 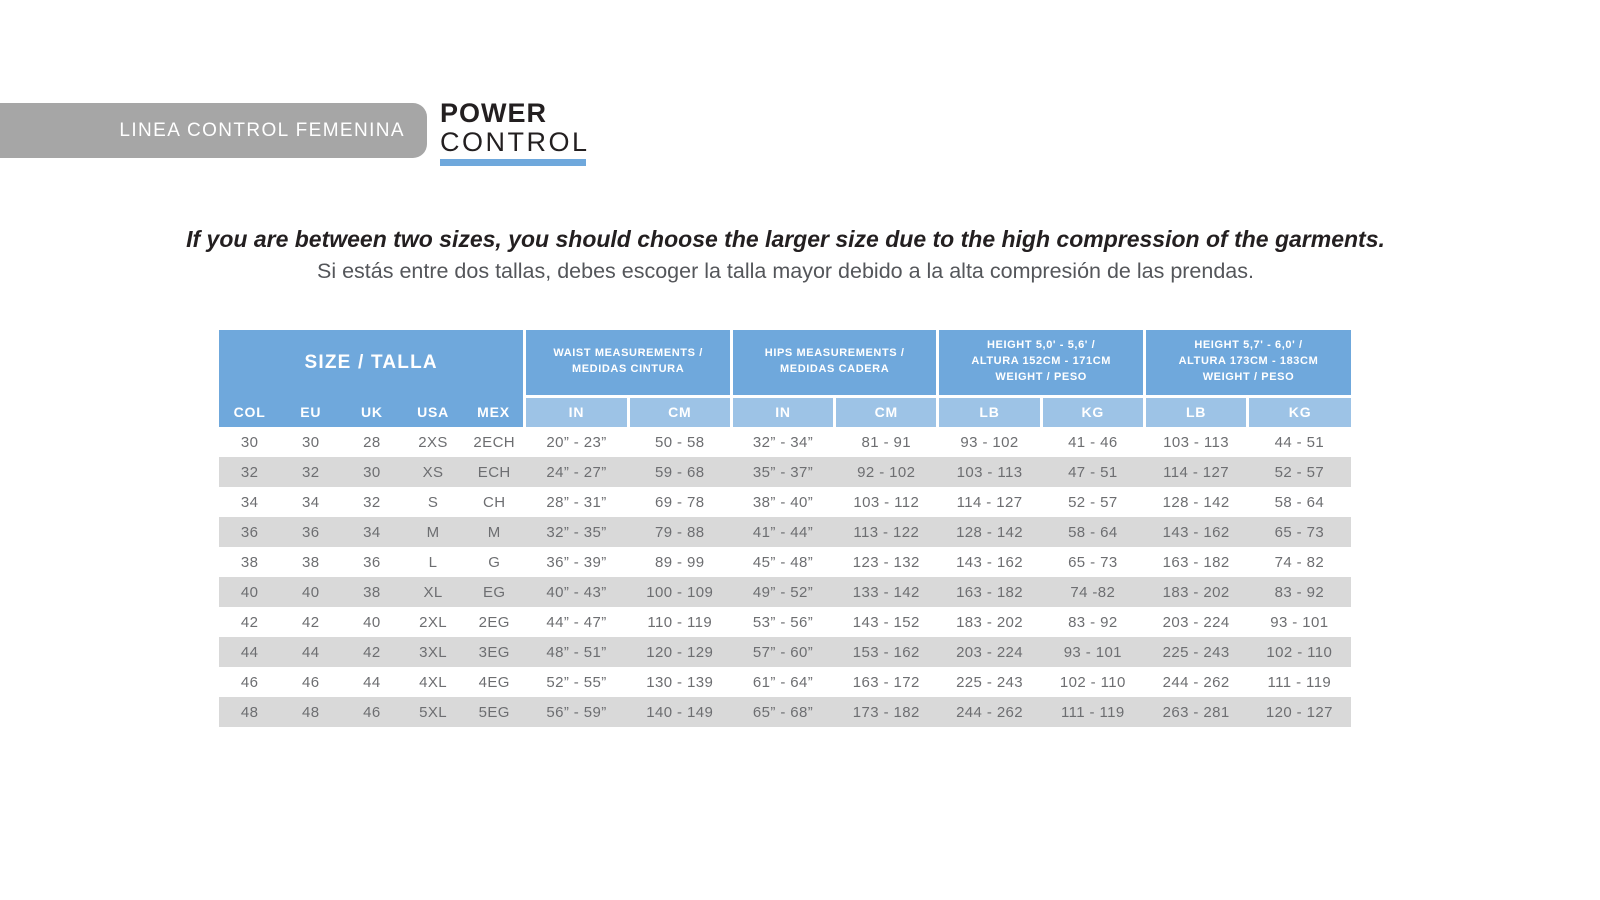 What do you see at coordinates (886, 502) in the screenshot?
I see `table-cell: 103 - 112` at bounding box center [886, 502].